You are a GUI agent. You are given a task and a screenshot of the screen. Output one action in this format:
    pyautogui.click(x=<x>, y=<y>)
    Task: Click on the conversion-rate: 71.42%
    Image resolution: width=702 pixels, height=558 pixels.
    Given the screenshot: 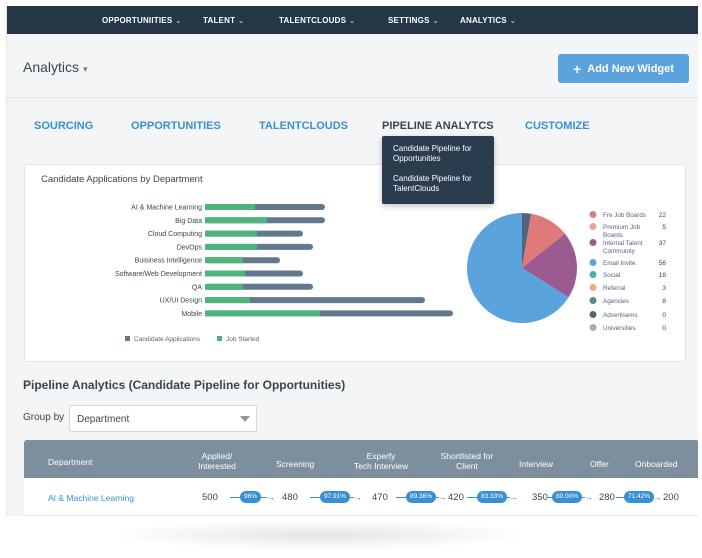 What is the action you would take?
    pyautogui.click(x=639, y=497)
    